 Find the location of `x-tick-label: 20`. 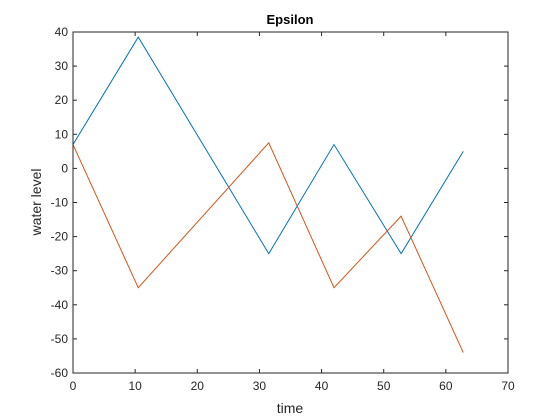

x-tick-label: 20 is located at coordinates (198, 386).